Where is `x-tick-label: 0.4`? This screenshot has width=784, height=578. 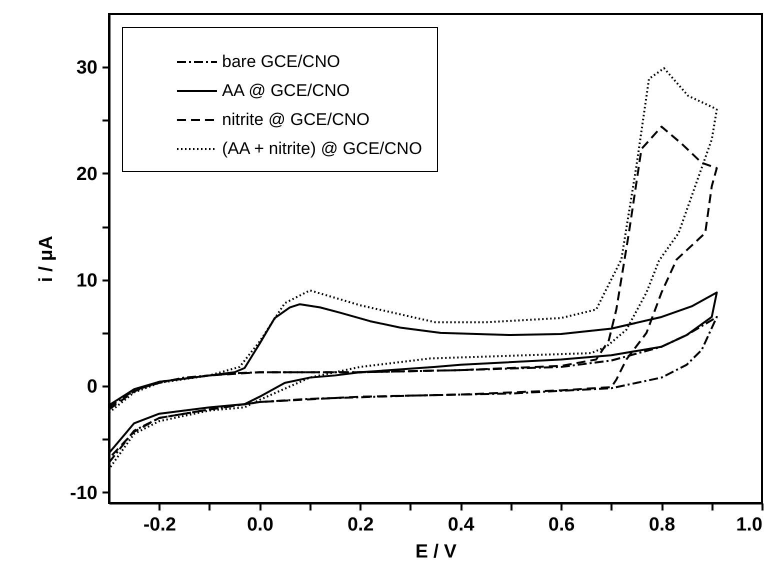 x-tick-label: 0.4 is located at coordinates (461, 525).